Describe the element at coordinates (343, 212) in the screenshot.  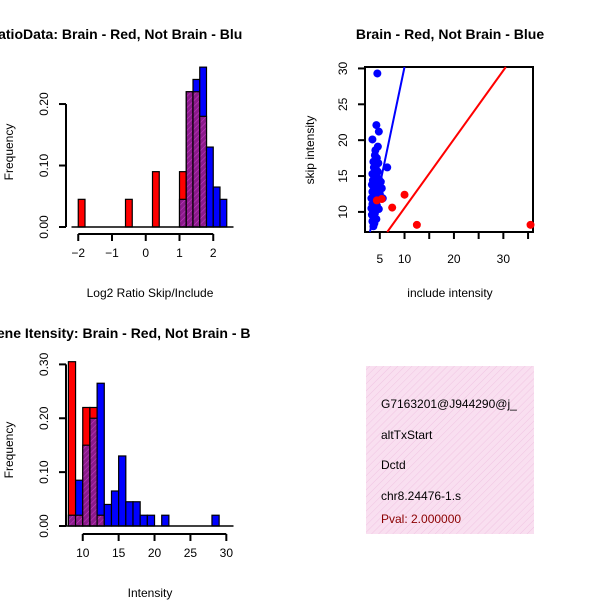
I see `scatter-y-tick-label-0: 10` at that location.